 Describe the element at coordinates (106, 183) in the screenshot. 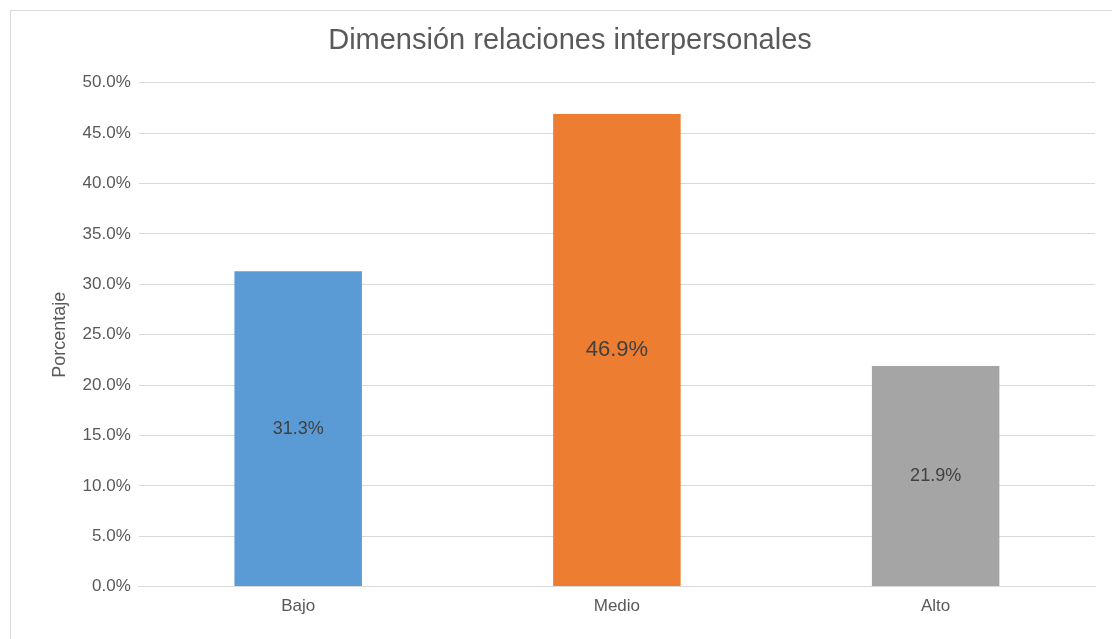

I see `y-tick-label: 40.0%` at that location.